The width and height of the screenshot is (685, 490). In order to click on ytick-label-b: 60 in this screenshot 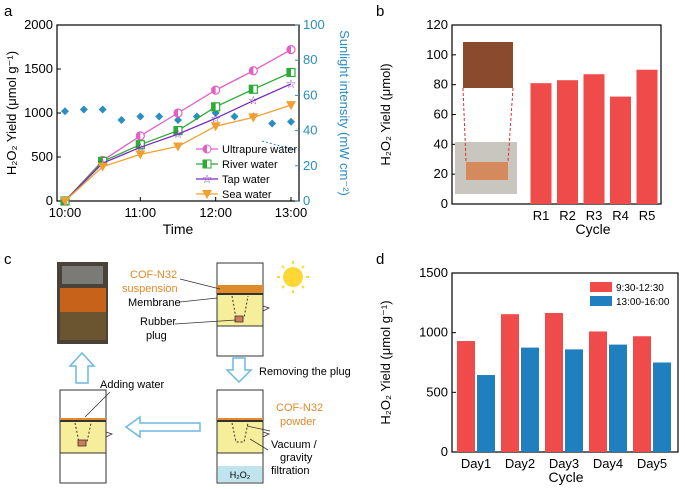, I will do `click(441, 114)`.